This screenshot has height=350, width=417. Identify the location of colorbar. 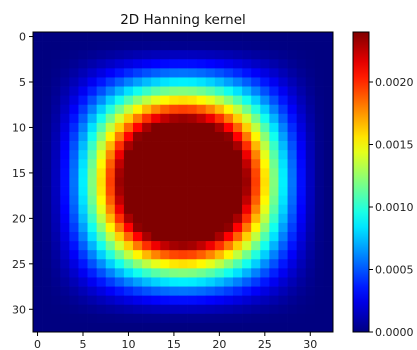
(361, 182).